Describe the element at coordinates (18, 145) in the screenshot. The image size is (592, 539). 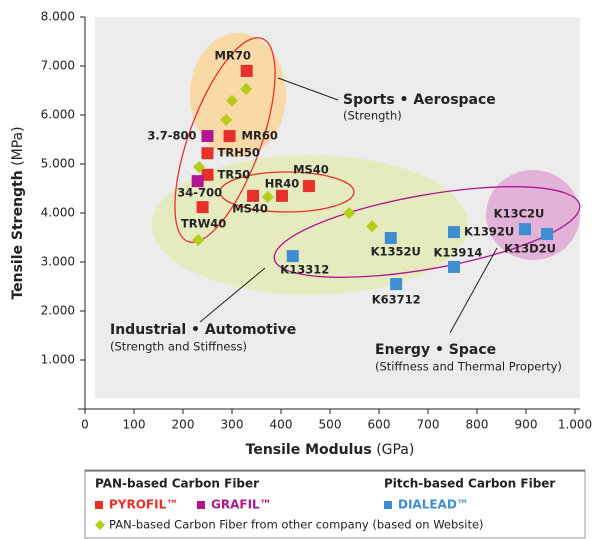
I see `y-unit: (MPa)` at that location.